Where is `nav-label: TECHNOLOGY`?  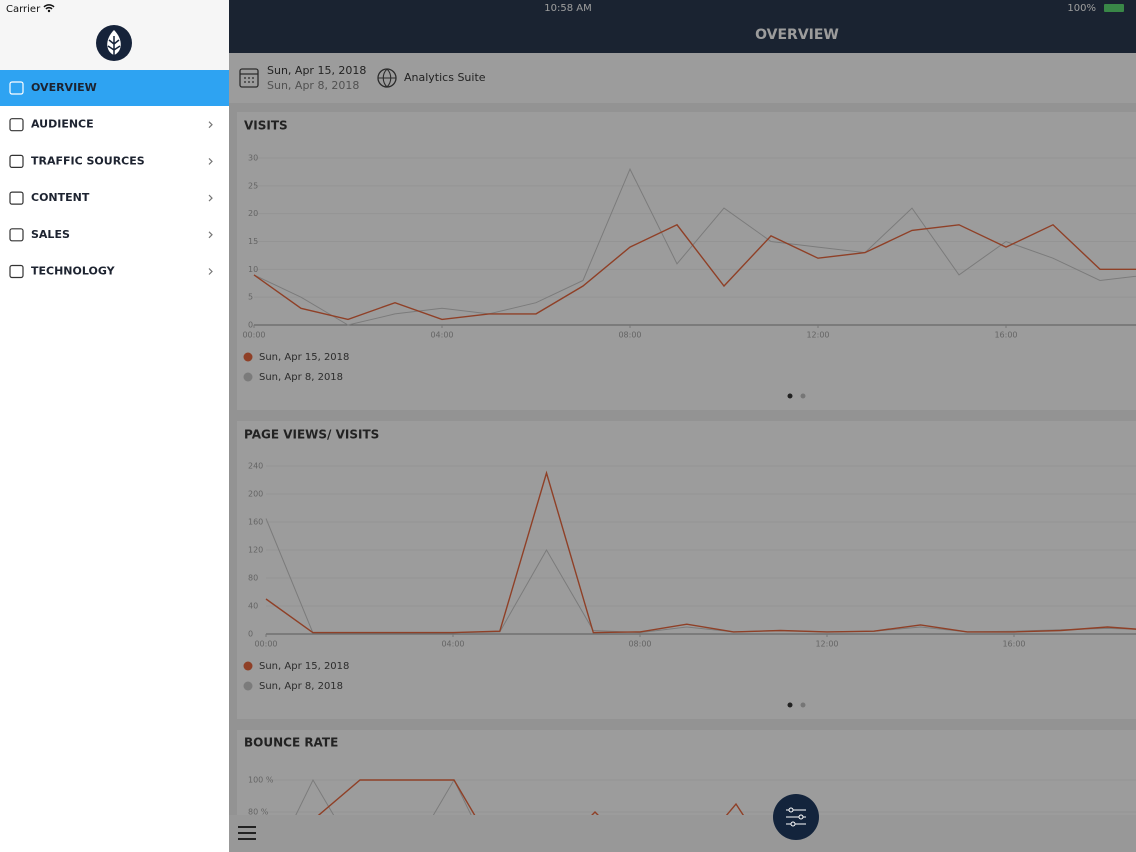
nav-label: TECHNOLOGY is located at coordinates (73, 271).